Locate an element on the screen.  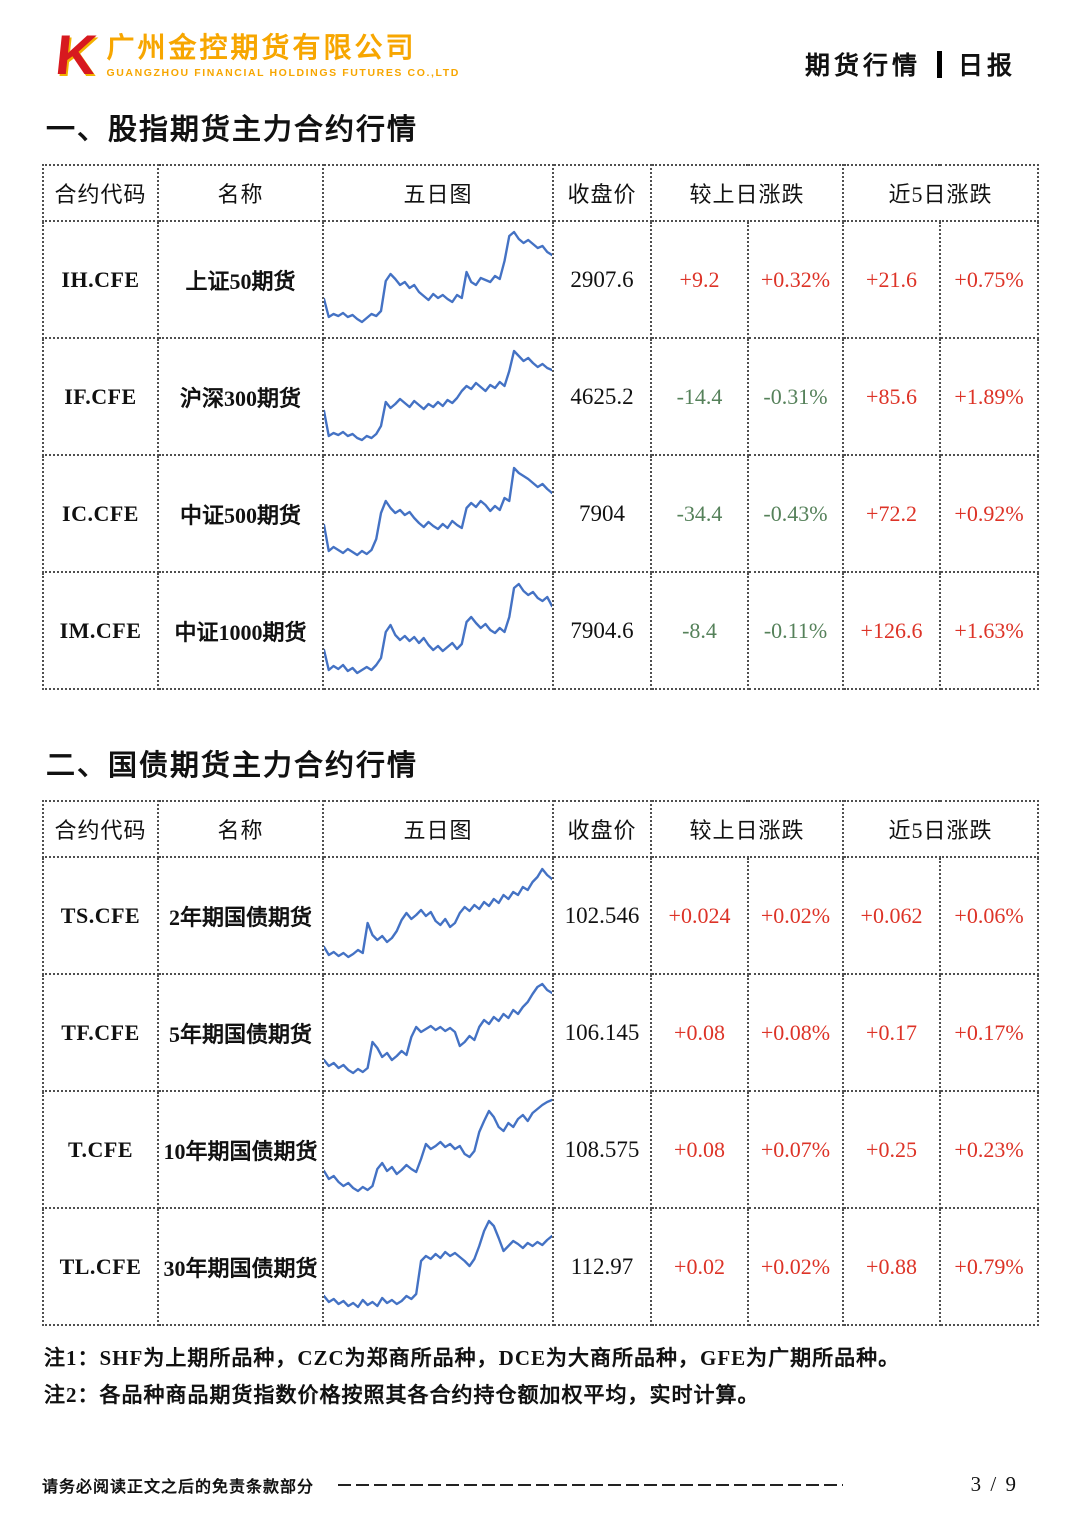
contract-code-cell: IC.CFE is located at coordinates (100, 513).